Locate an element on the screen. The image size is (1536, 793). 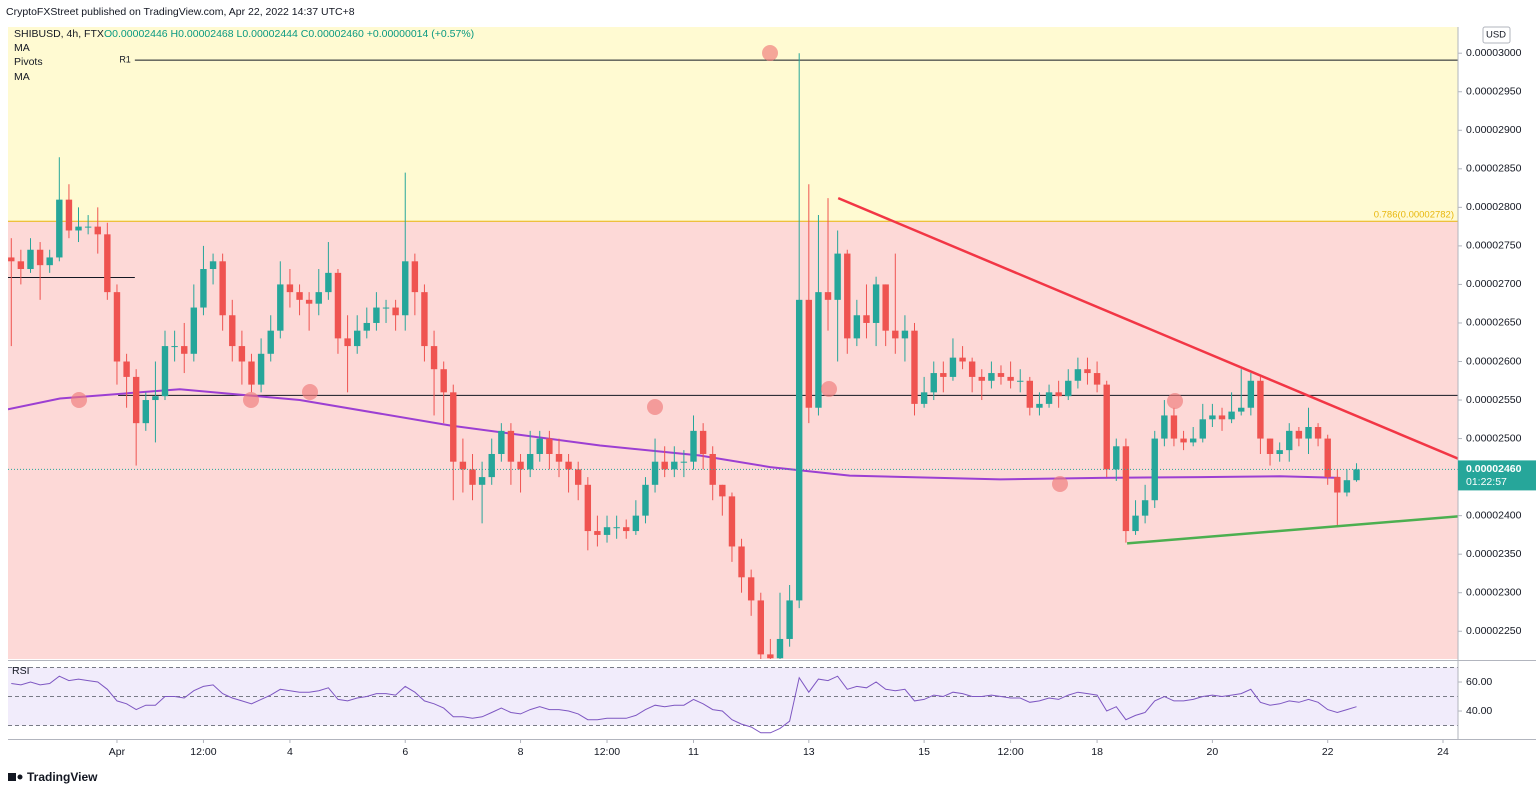
indicator-label: Pivots is located at coordinates (28, 62).